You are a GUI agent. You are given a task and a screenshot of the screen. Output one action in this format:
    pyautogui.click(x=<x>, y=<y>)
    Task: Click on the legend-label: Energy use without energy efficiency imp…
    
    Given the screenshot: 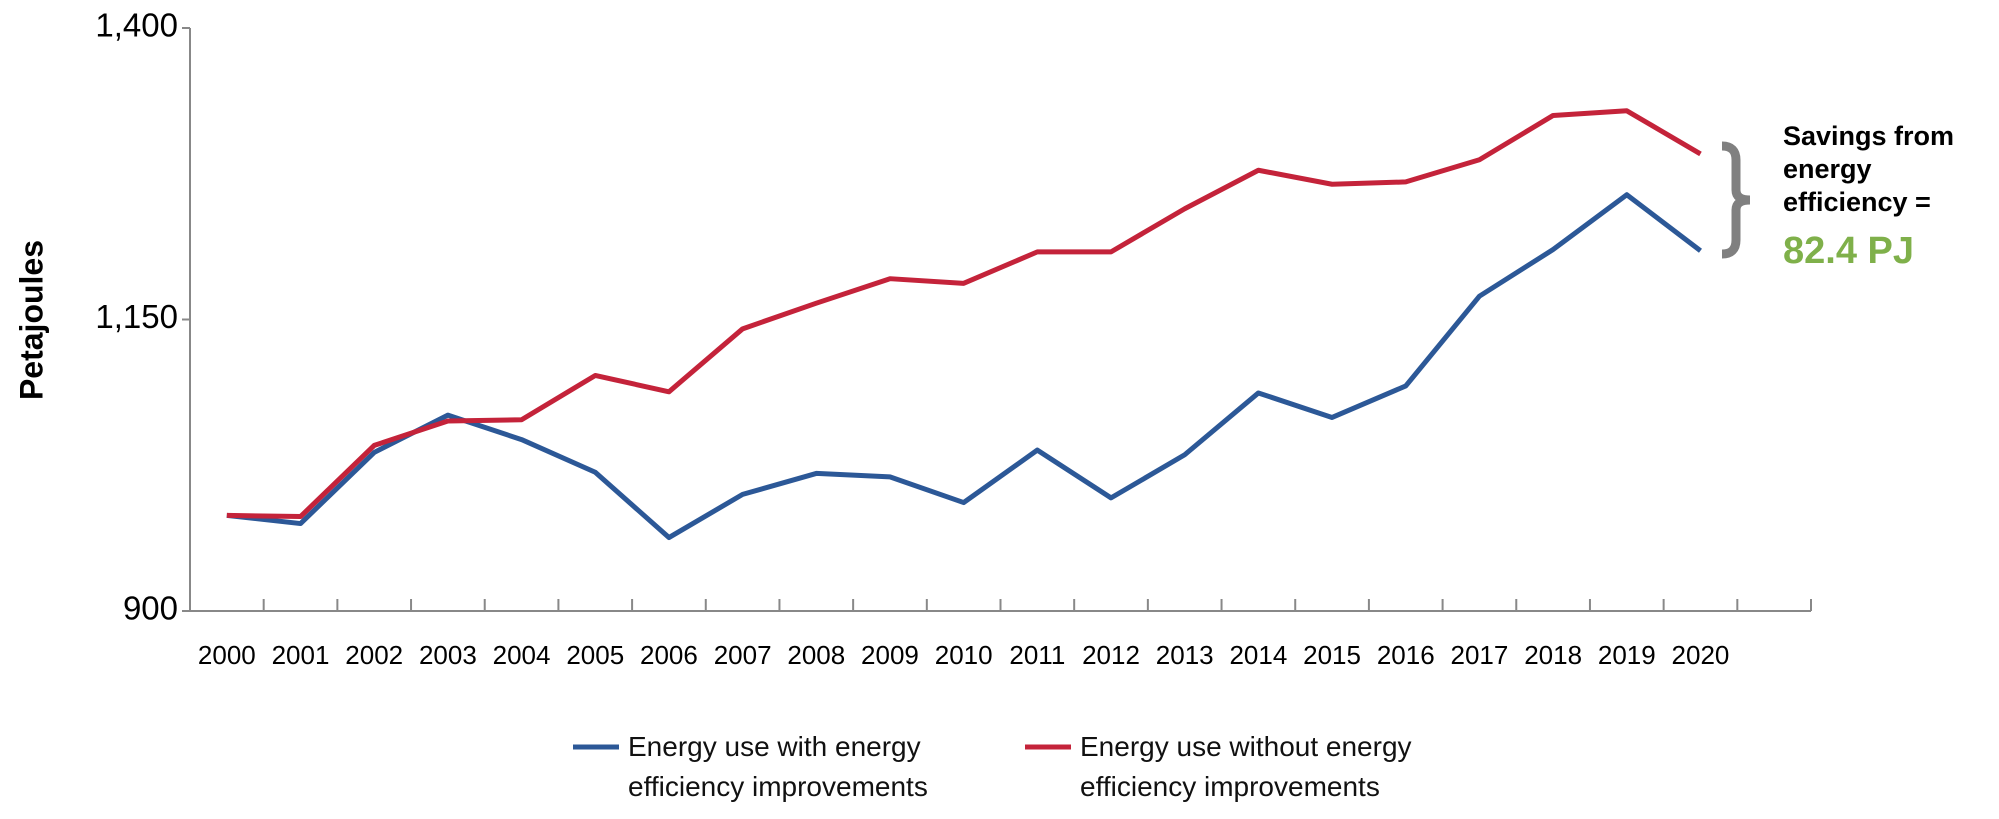 What is the action you would take?
    pyautogui.click(x=1246, y=766)
    